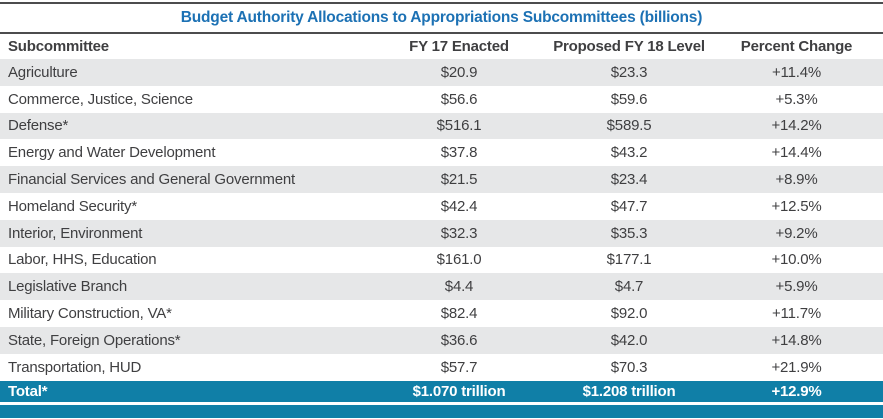  What do you see at coordinates (112, 153) in the screenshot?
I see `subcommittee-cell: Energy and Water Development` at bounding box center [112, 153].